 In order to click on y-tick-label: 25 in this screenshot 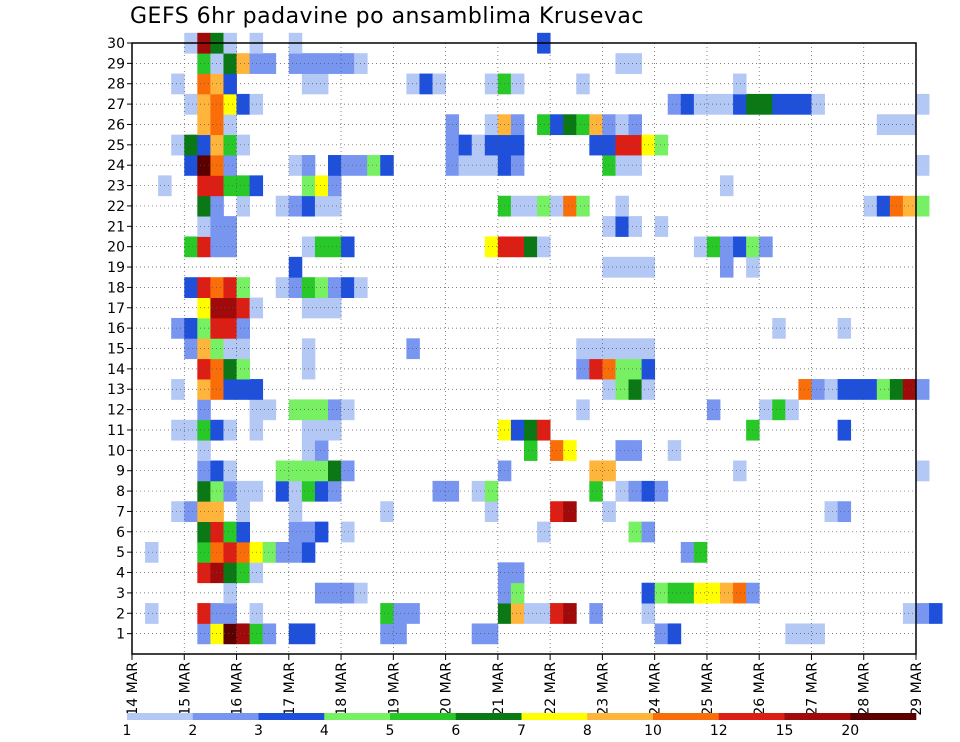, I will do `click(116, 146)`.